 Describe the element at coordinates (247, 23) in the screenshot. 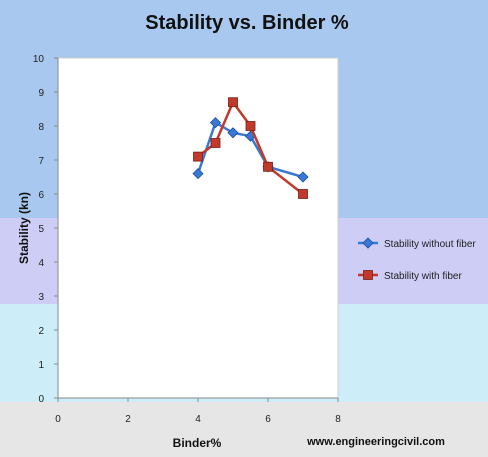

I see `chart-title: Stability vs. Binder %` at that location.